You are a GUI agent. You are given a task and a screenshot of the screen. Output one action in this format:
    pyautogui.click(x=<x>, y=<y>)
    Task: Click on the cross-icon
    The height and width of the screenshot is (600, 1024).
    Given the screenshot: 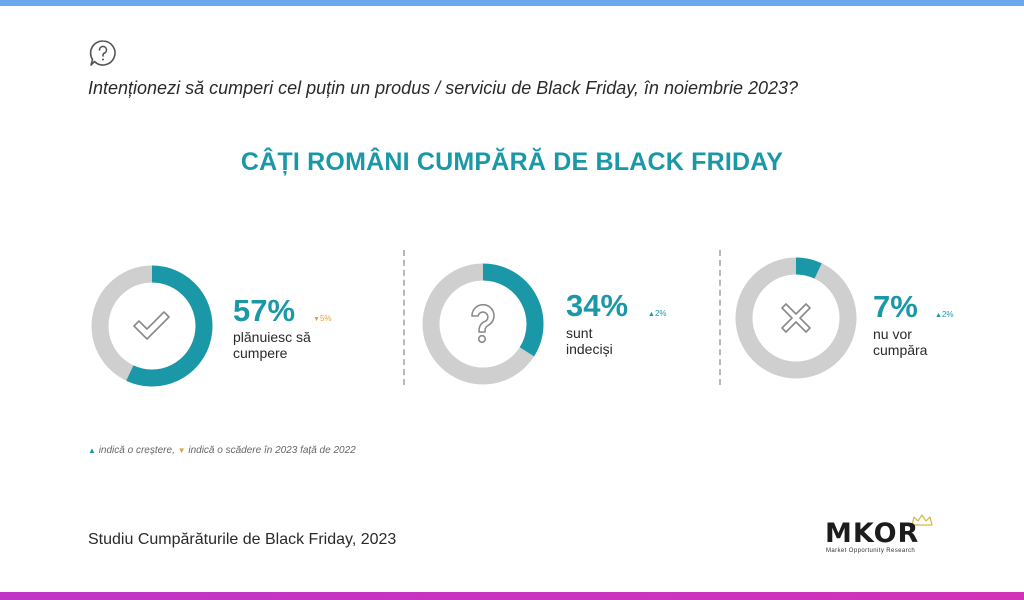 What is the action you would take?
    pyautogui.click(x=796, y=318)
    